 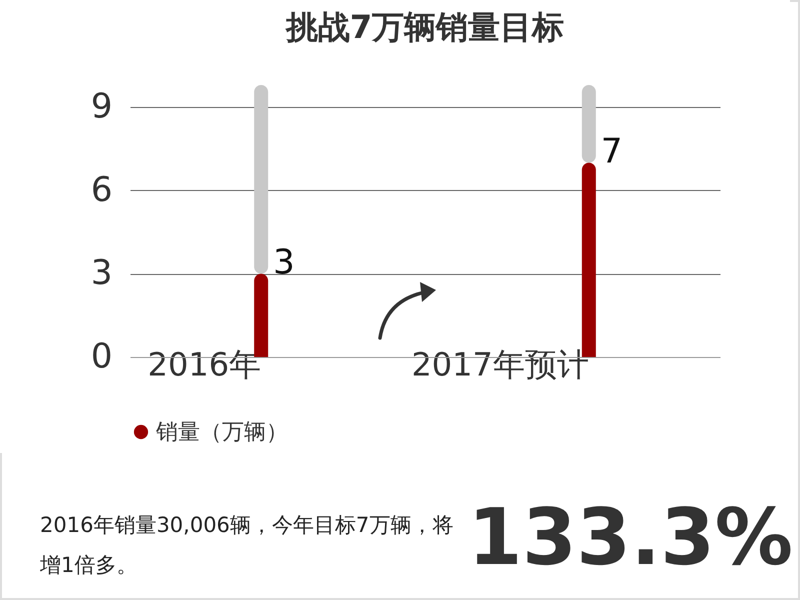 I want to click on y-tick-label: 6, so click(x=101, y=190).